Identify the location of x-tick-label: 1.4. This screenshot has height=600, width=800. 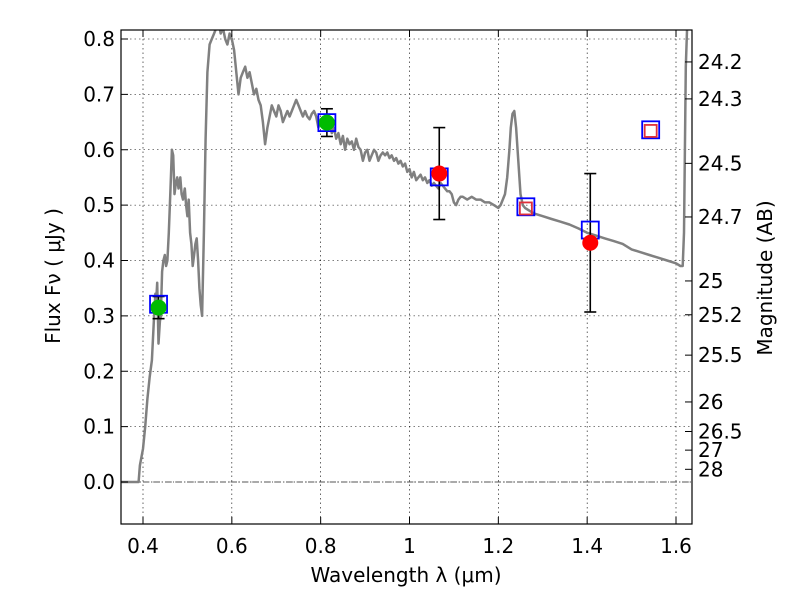
(587, 546).